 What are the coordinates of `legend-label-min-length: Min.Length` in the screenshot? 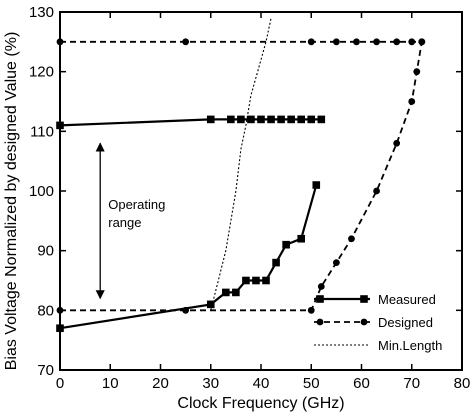 It's located at (410, 345).